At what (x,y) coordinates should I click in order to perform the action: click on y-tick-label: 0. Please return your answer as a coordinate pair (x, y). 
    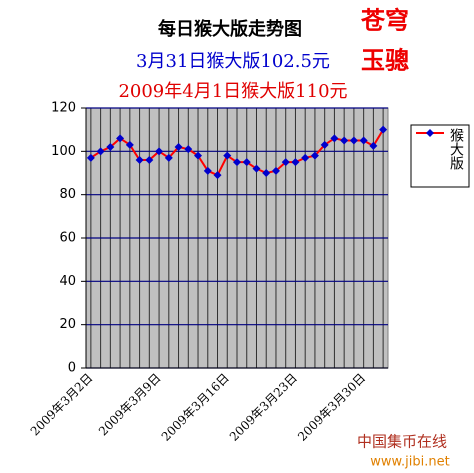
    Looking at the image, I should click on (72, 368).